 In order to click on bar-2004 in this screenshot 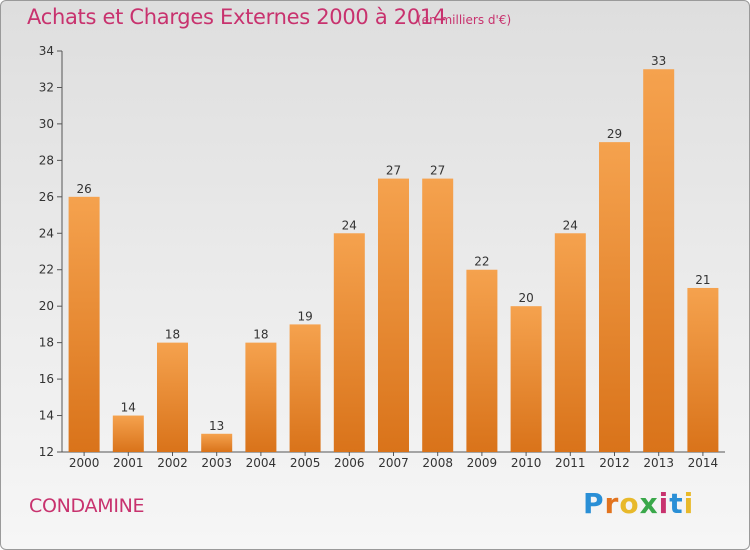, I will do `click(261, 397)`.